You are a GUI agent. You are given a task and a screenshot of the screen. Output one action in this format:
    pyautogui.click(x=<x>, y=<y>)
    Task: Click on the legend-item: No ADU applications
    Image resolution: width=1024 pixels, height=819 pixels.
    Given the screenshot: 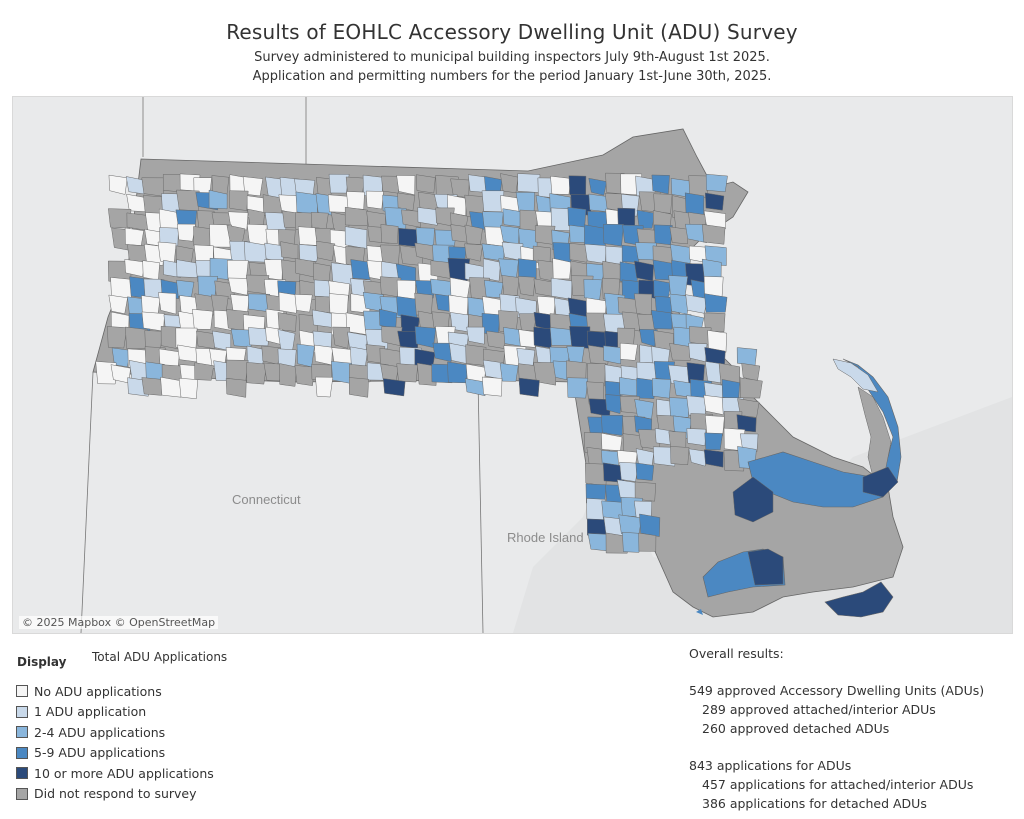 What is the action you would take?
    pyautogui.click(x=115, y=691)
    